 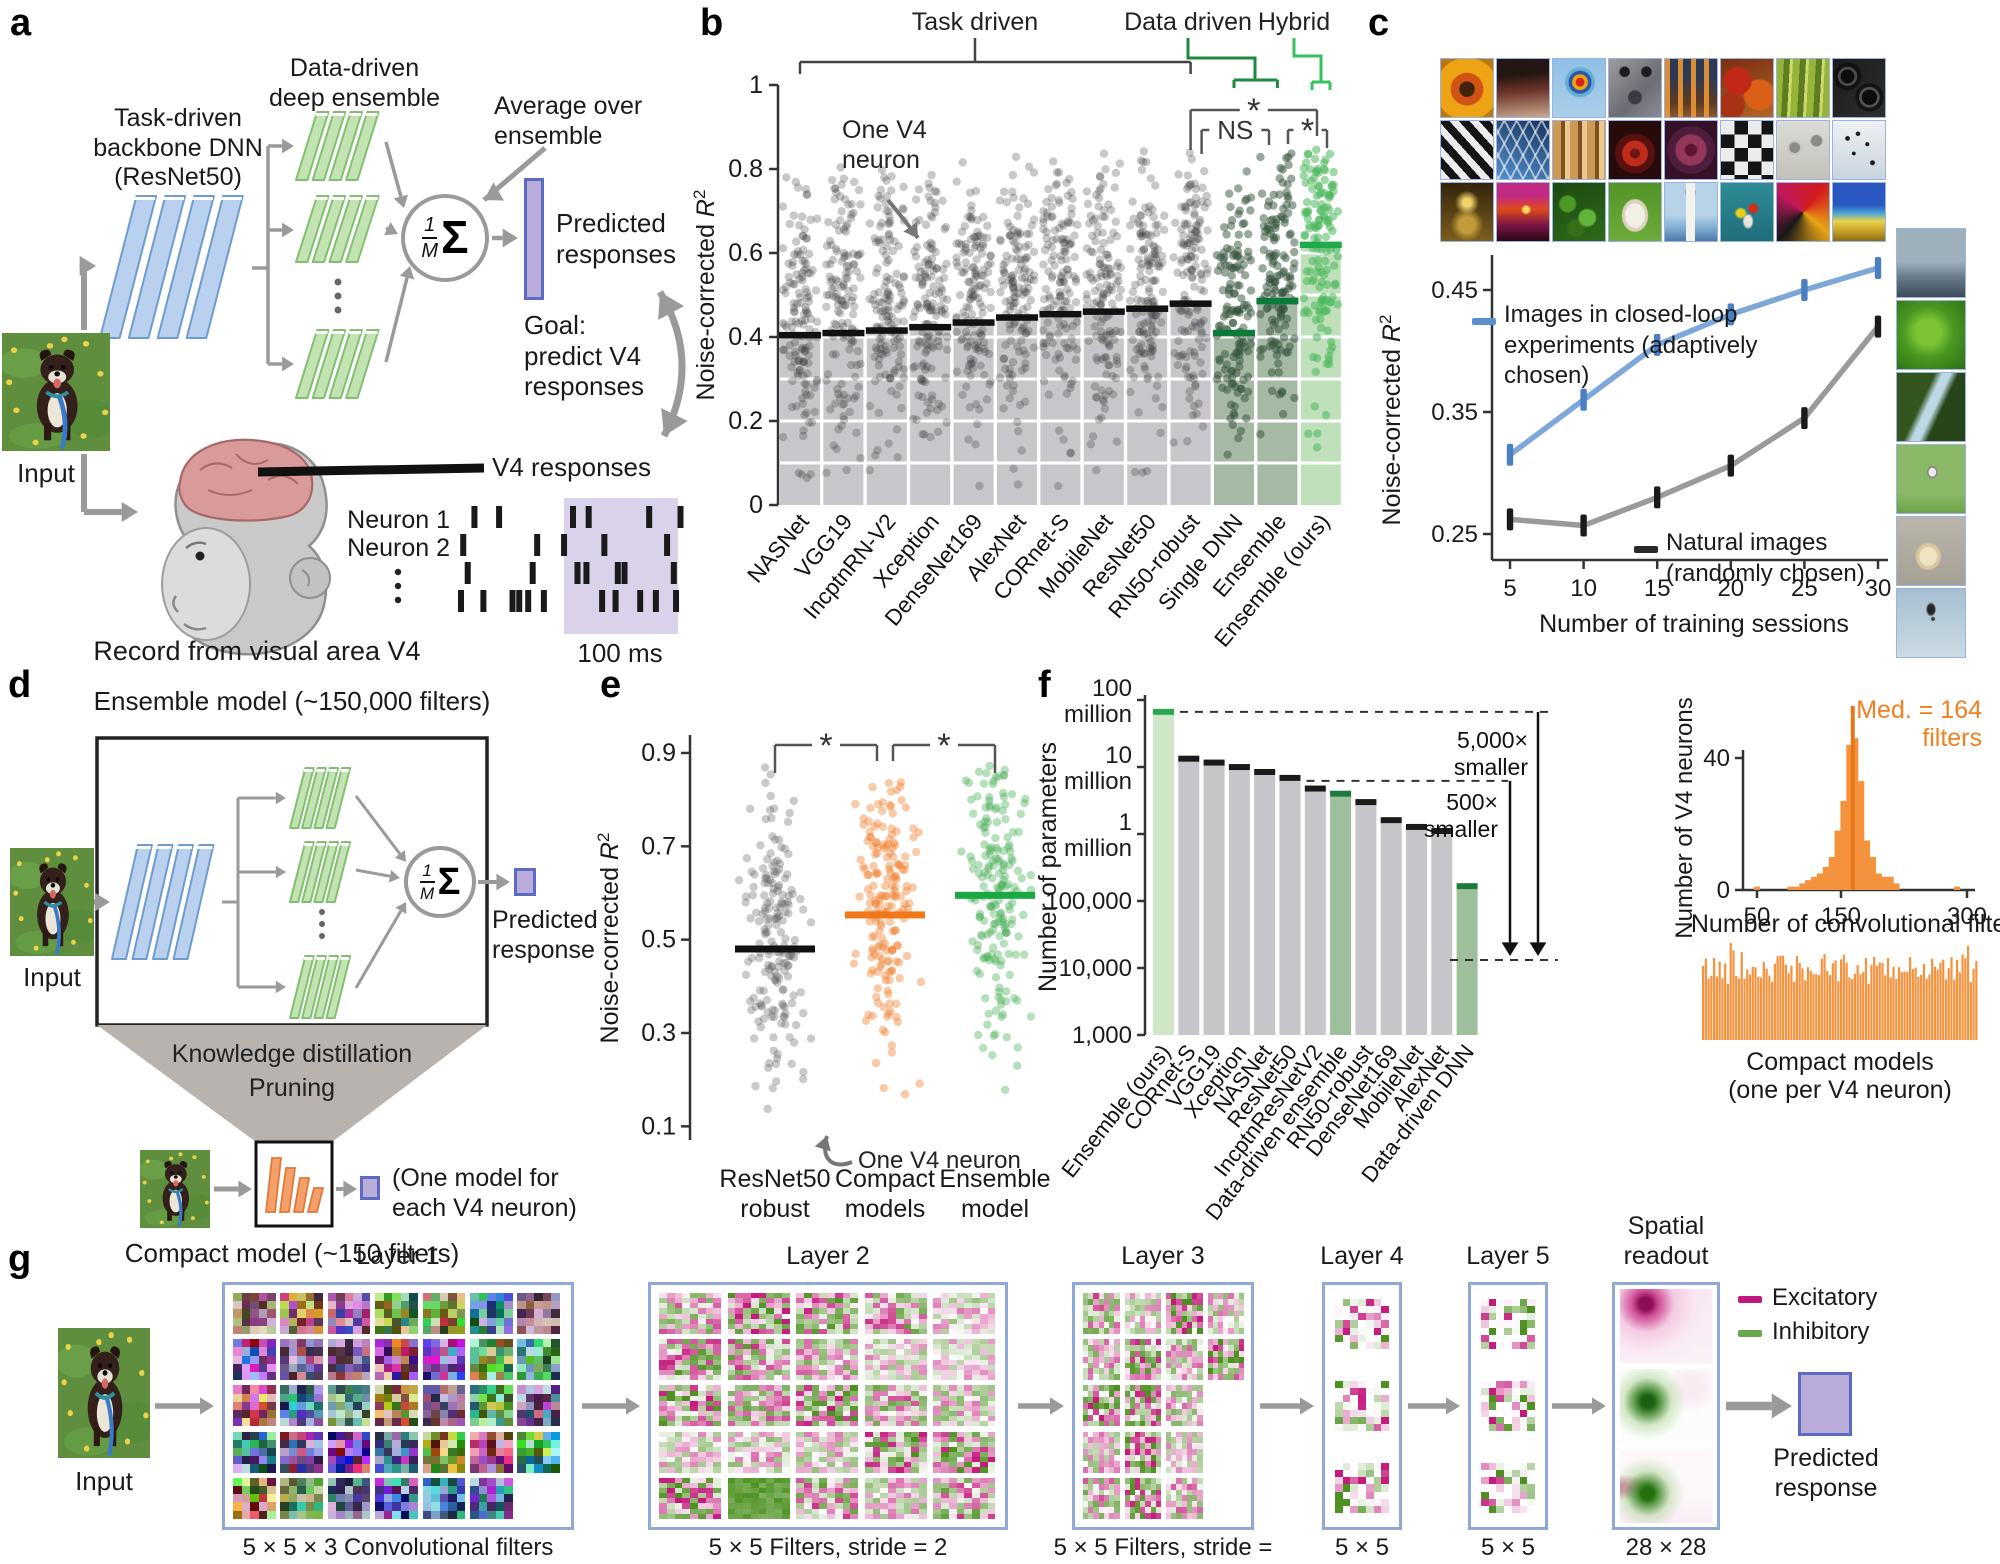 I want to click on y-tick-label: 1,000, so click(x=1102, y=1035).